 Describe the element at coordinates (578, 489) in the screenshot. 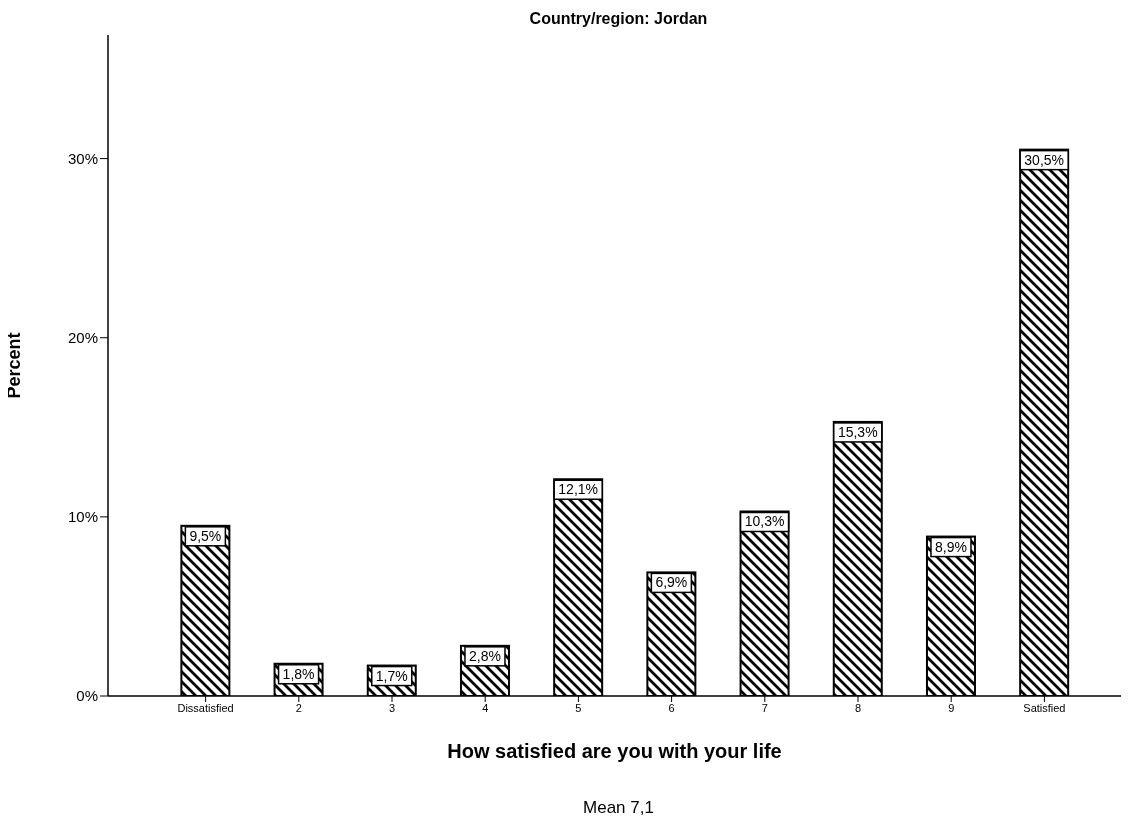

I see `data-label: 12,1%` at that location.